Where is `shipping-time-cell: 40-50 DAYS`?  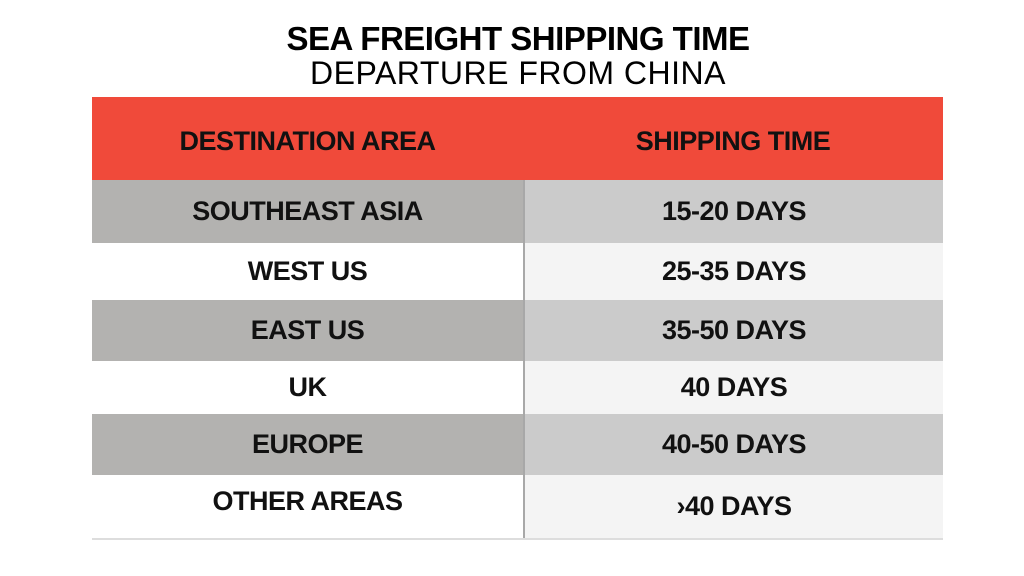 shipping-time-cell: 40-50 DAYS is located at coordinates (733, 444).